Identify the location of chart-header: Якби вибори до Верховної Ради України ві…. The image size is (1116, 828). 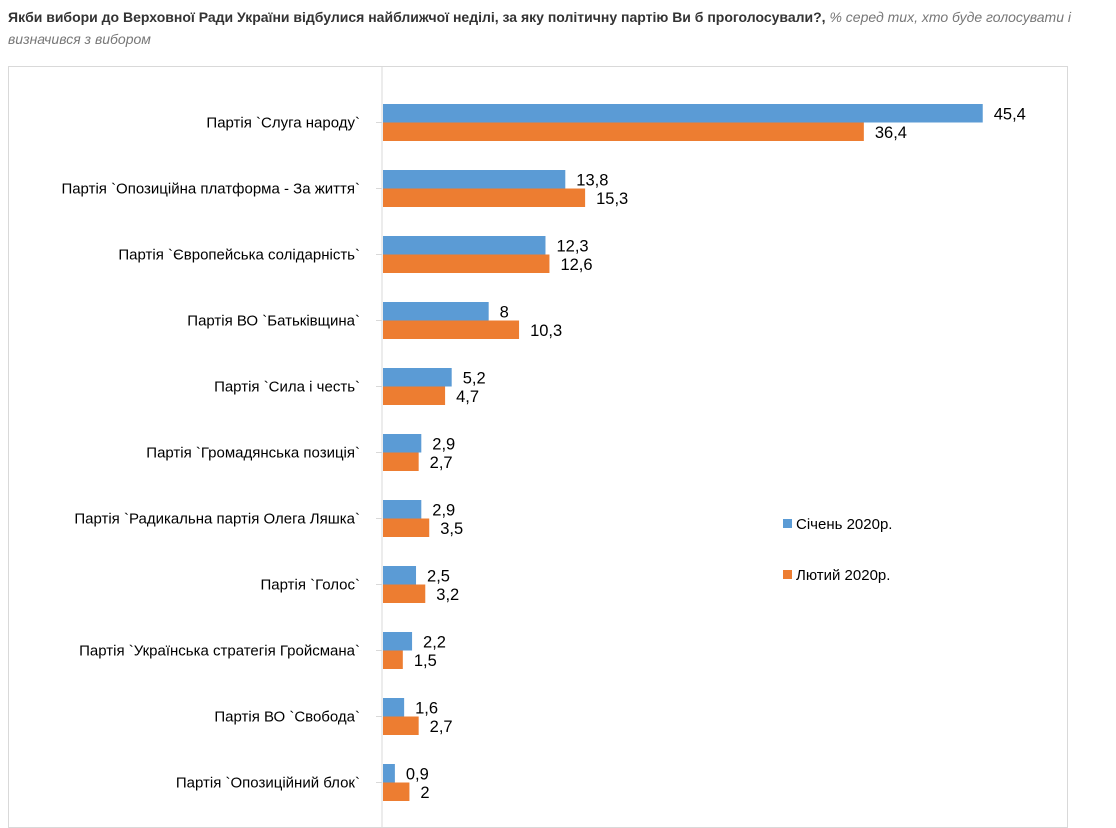
(558, 28).